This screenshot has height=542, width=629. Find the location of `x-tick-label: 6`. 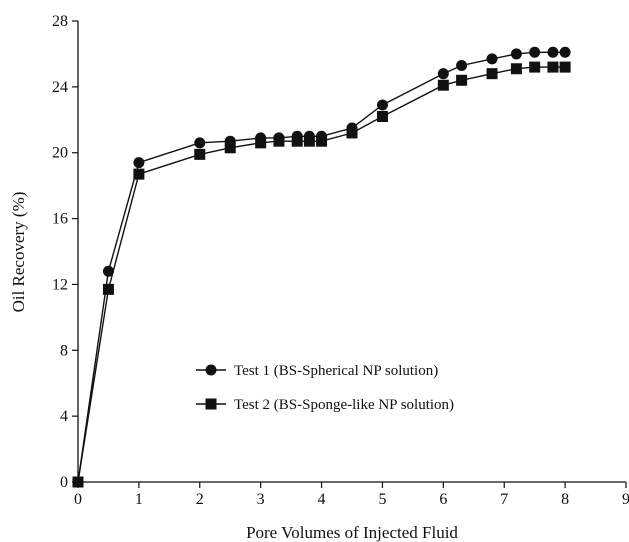

x-tick-label: 6 is located at coordinates (443, 499).